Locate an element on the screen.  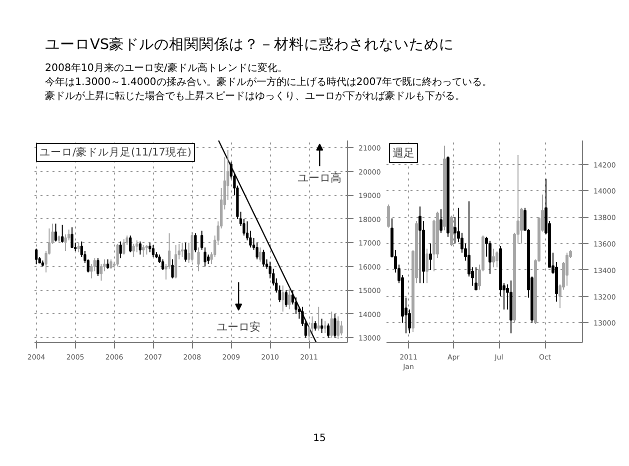
text: 2008年10月来のユーロ安/豪ドル高トレンドに変化。 is located at coordinates (166, 69).